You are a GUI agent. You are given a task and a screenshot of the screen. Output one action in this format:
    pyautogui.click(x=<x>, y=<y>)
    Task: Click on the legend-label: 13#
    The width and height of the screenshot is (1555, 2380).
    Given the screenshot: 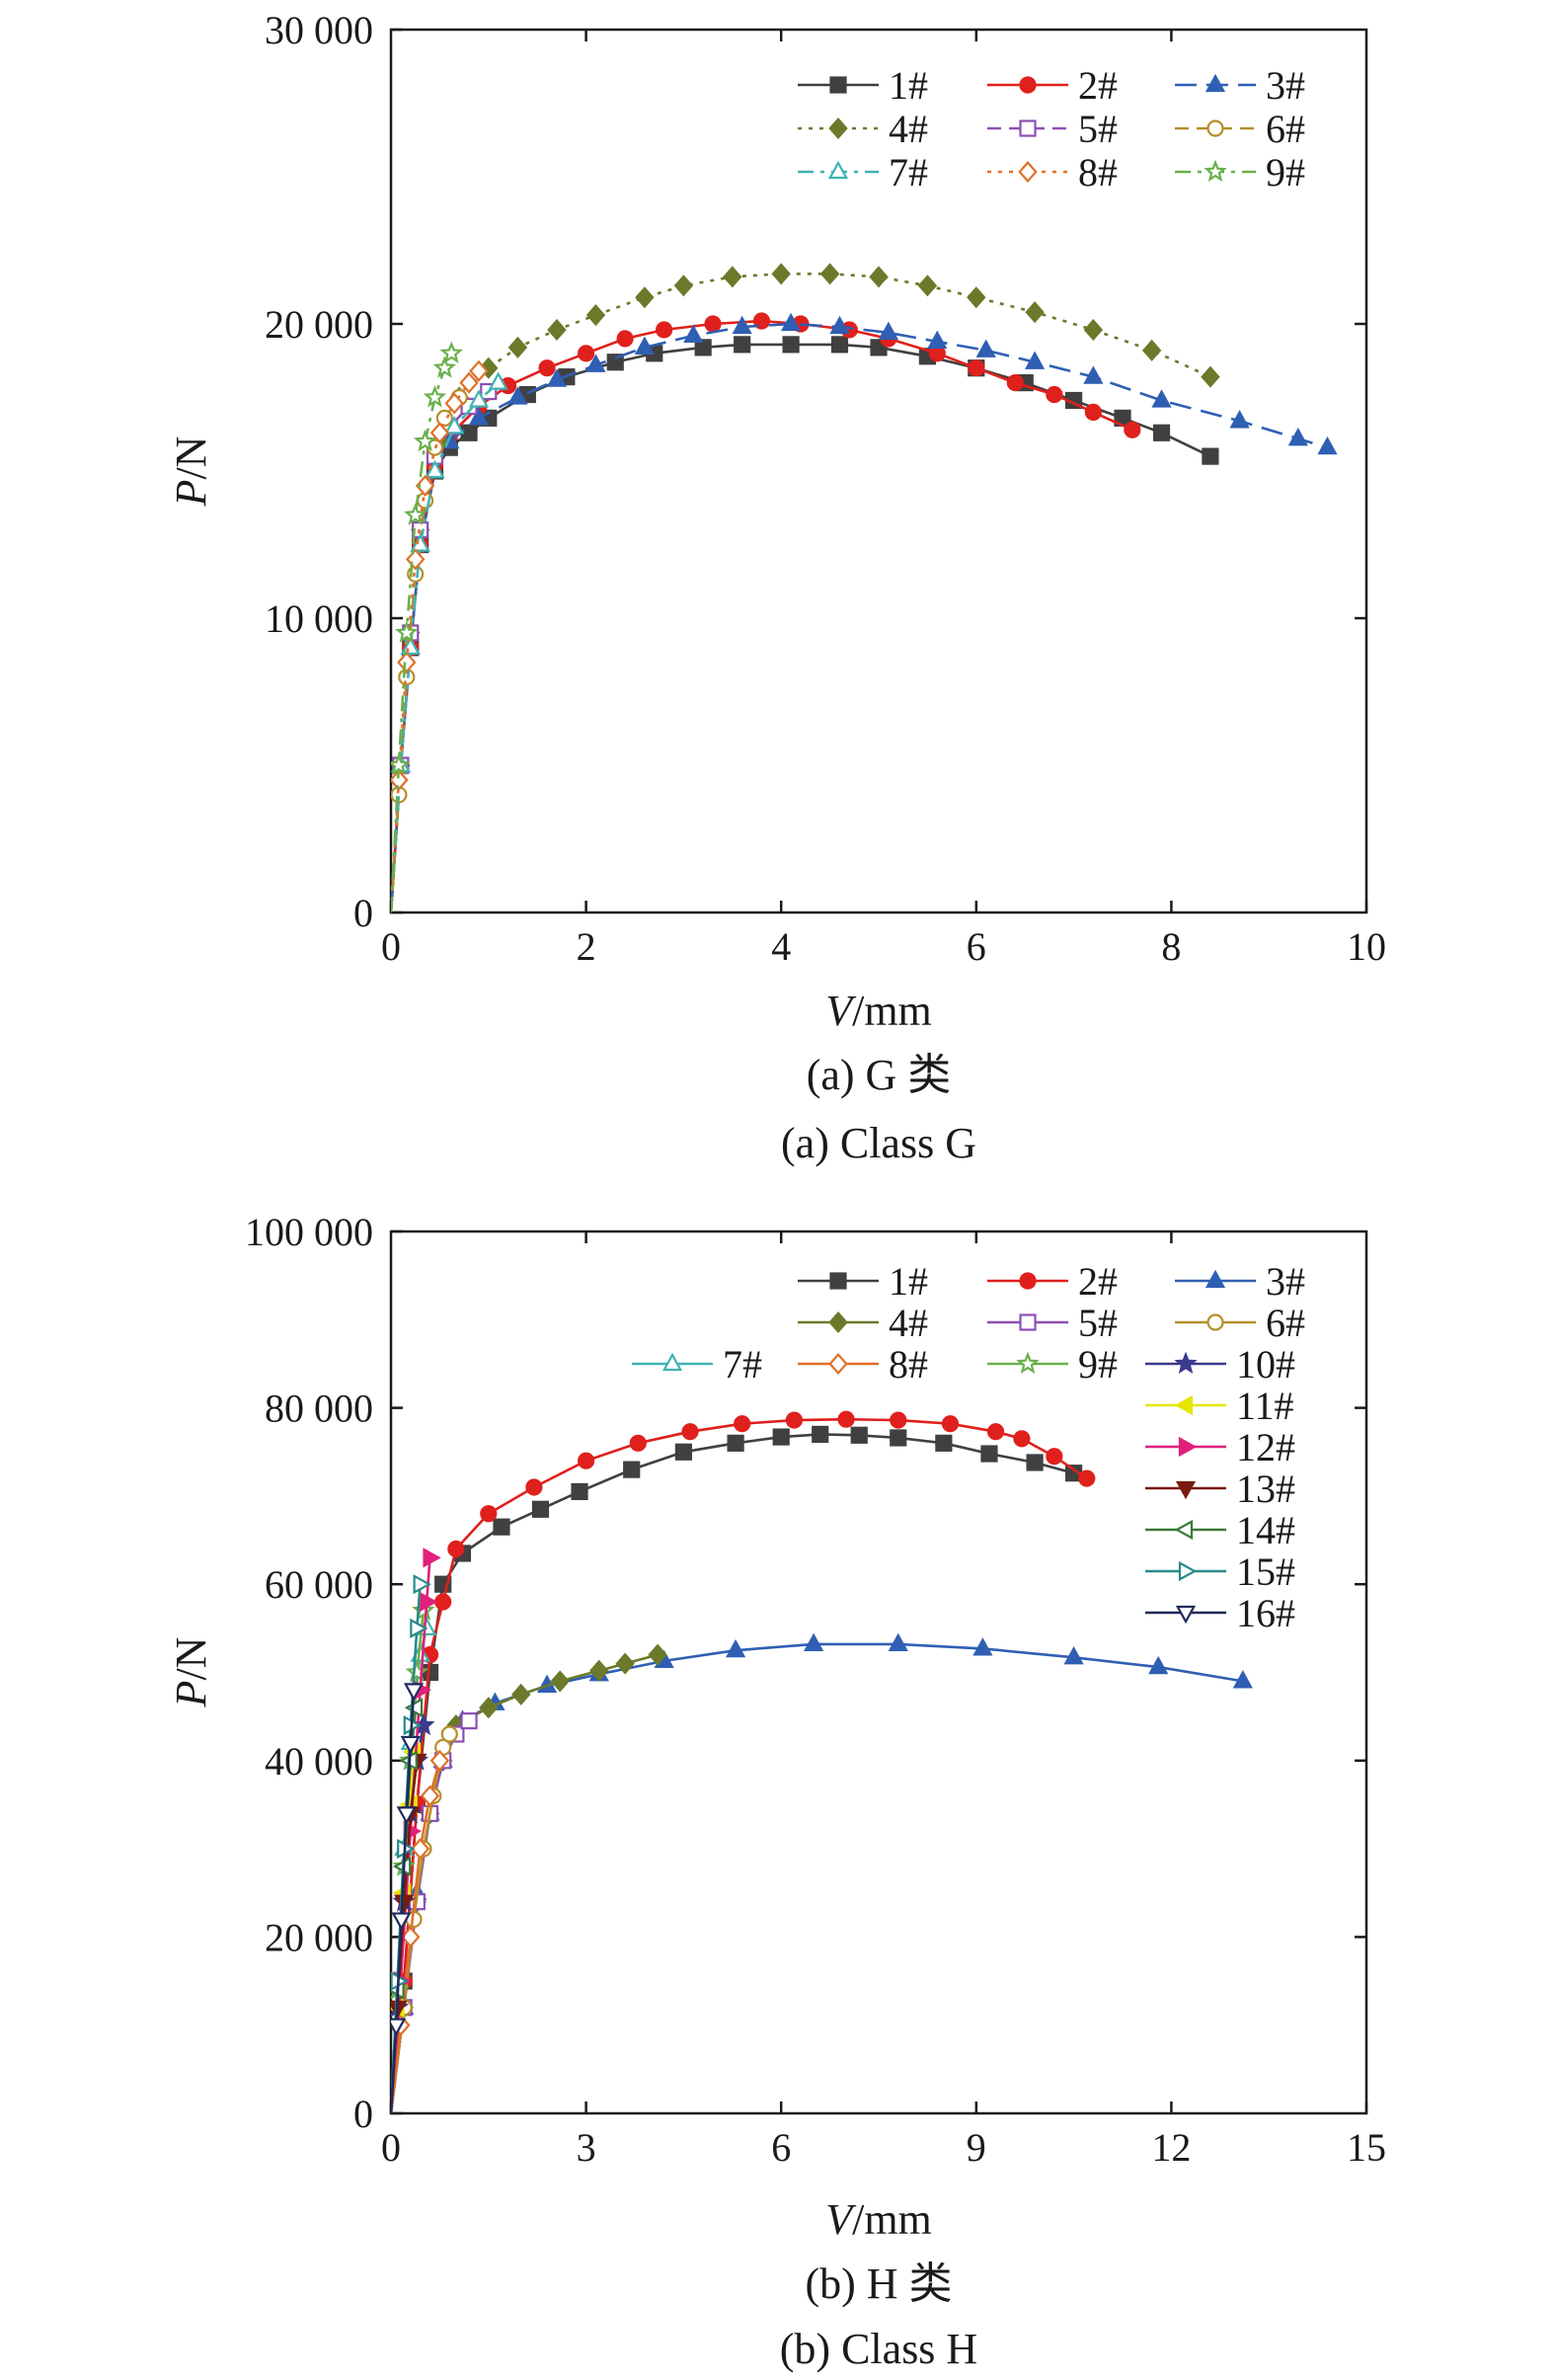 What is the action you would take?
    pyautogui.click(x=1265, y=1489)
    